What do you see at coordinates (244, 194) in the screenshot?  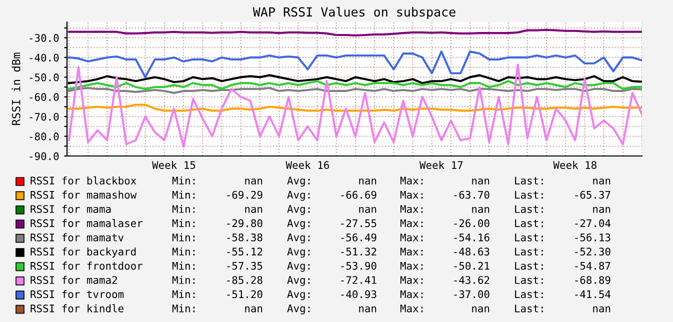 I see `text: -69.29` at bounding box center [244, 194].